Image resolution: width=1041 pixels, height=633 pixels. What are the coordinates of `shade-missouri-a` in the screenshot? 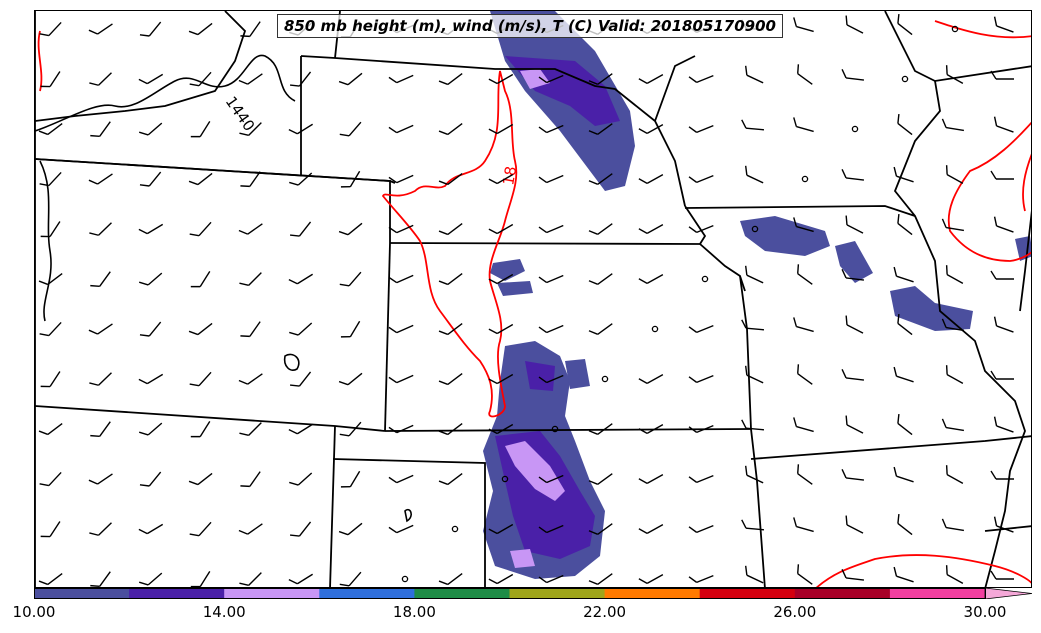 It's located at (785, 236).